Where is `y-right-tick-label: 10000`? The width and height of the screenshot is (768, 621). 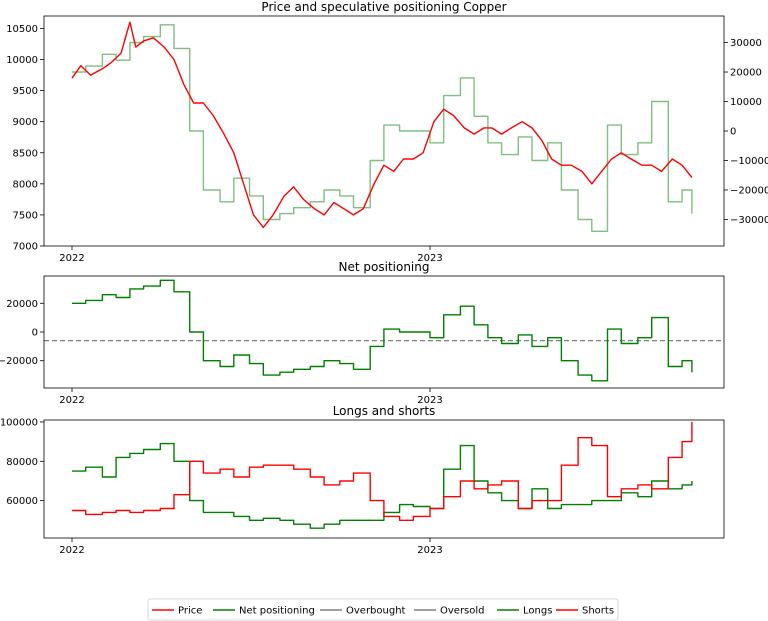
y-right-tick-label: 10000 is located at coordinates (746, 102).